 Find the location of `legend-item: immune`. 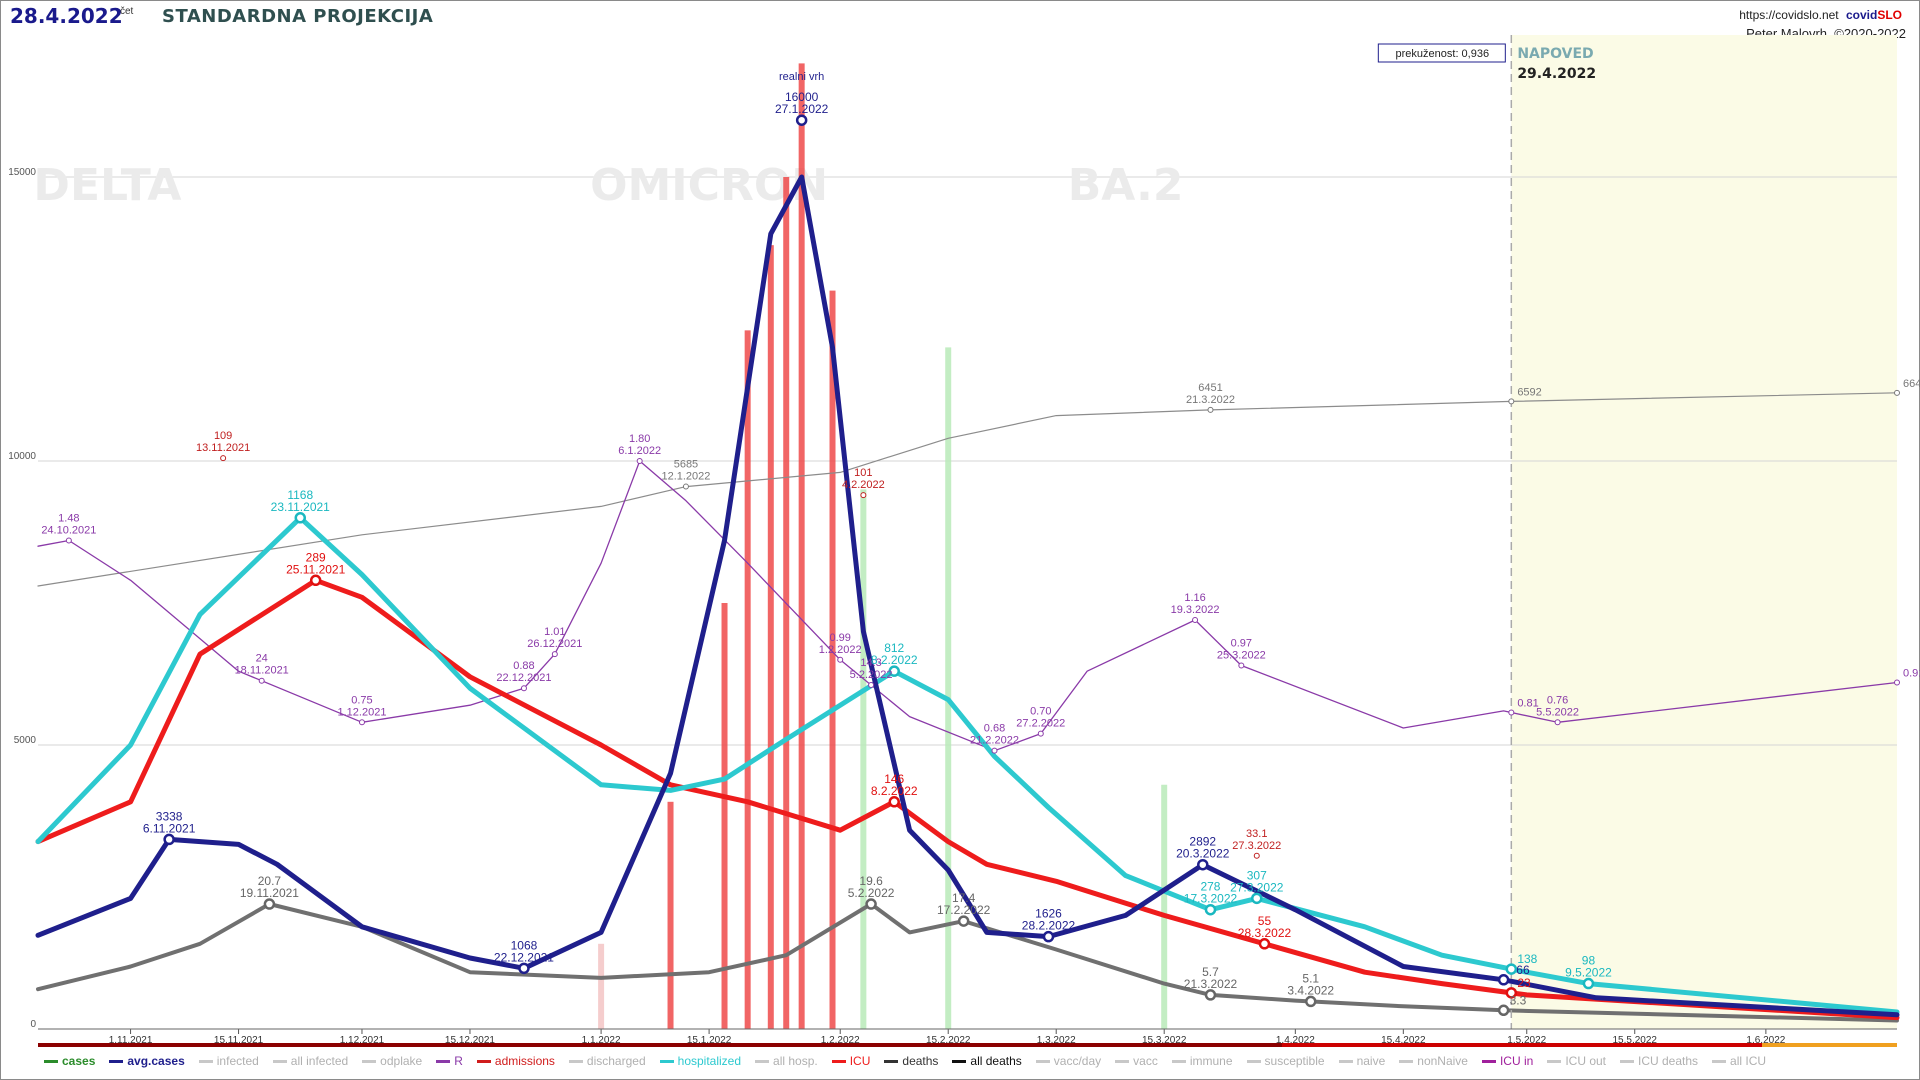

legend-item: immune is located at coordinates (1202, 1061).